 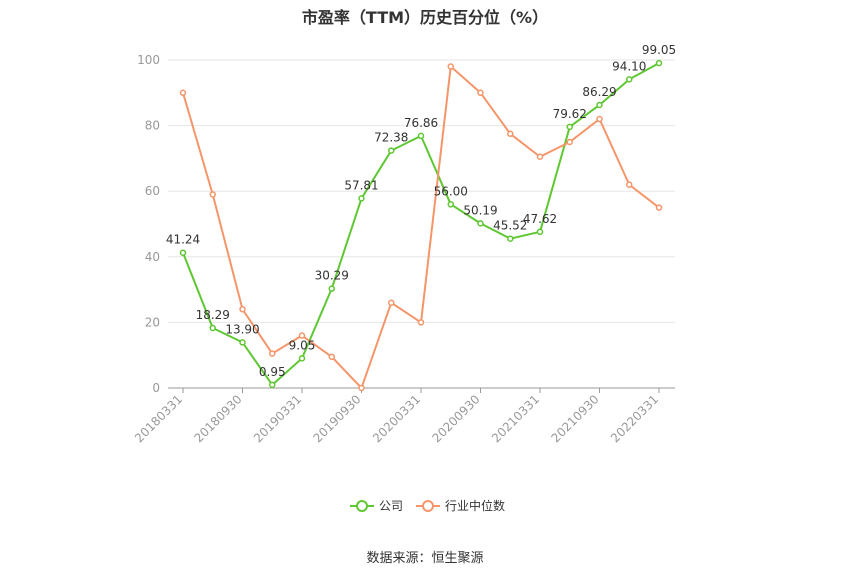 What do you see at coordinates (515, 418) in the screenshot?
I see `x-tick-label: 20210331` at bounding box center [515, 418].